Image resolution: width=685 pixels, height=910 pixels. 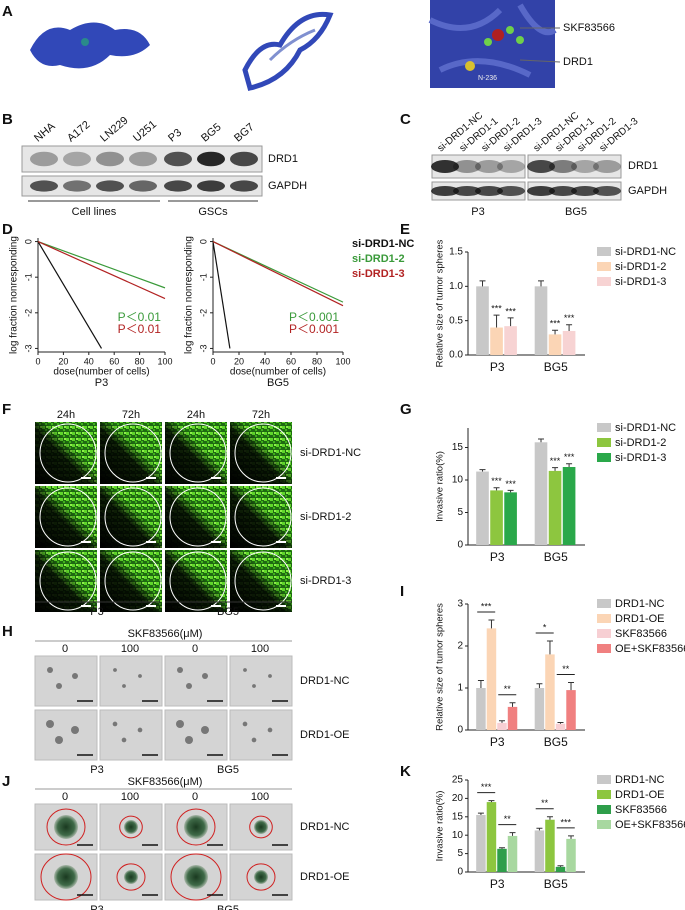 I want to click on dose-title: SKF83566(μM), so click(x=165, y=634).